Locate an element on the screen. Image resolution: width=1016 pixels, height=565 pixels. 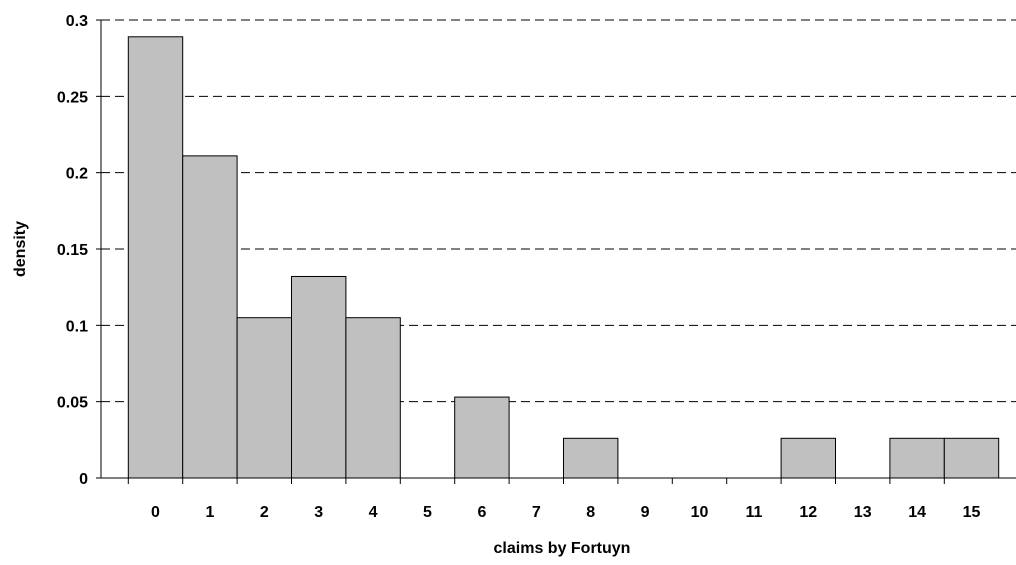
y-tick-label: 0.15 is located at coordinates (72, 250).